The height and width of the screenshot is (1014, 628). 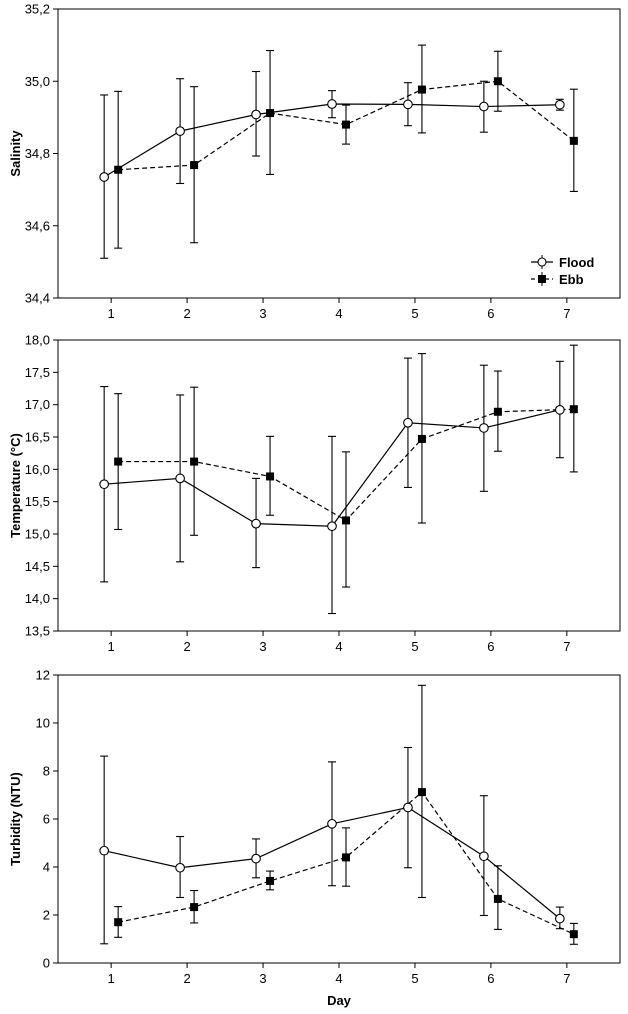 What do you see at coordinates (37, 404) in the screenshot?
I see `y-tick-label: 17,0` at bounding box center [37, 404].